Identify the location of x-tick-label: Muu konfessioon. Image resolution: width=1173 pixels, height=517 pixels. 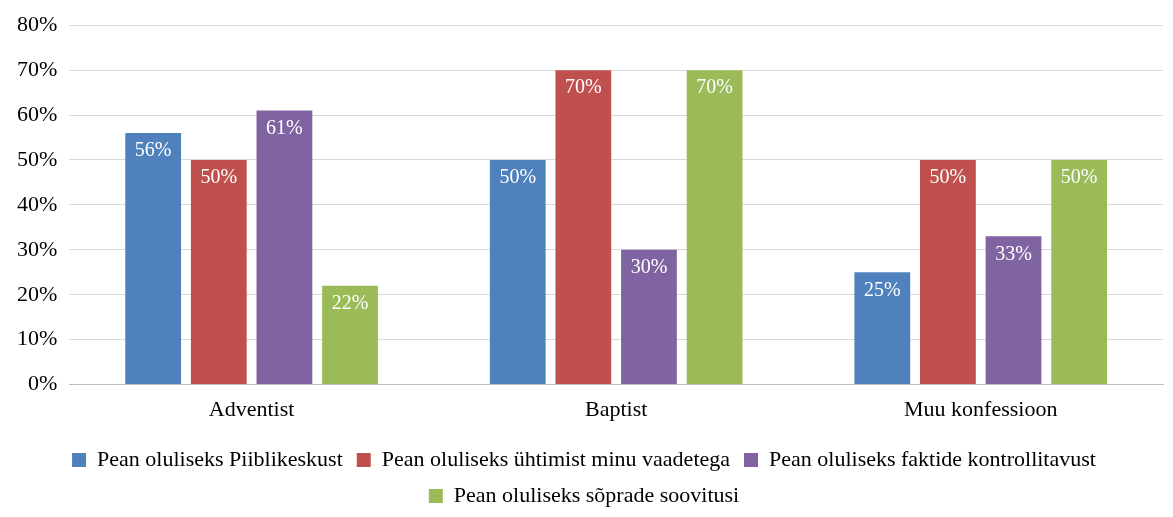
(981, 408).